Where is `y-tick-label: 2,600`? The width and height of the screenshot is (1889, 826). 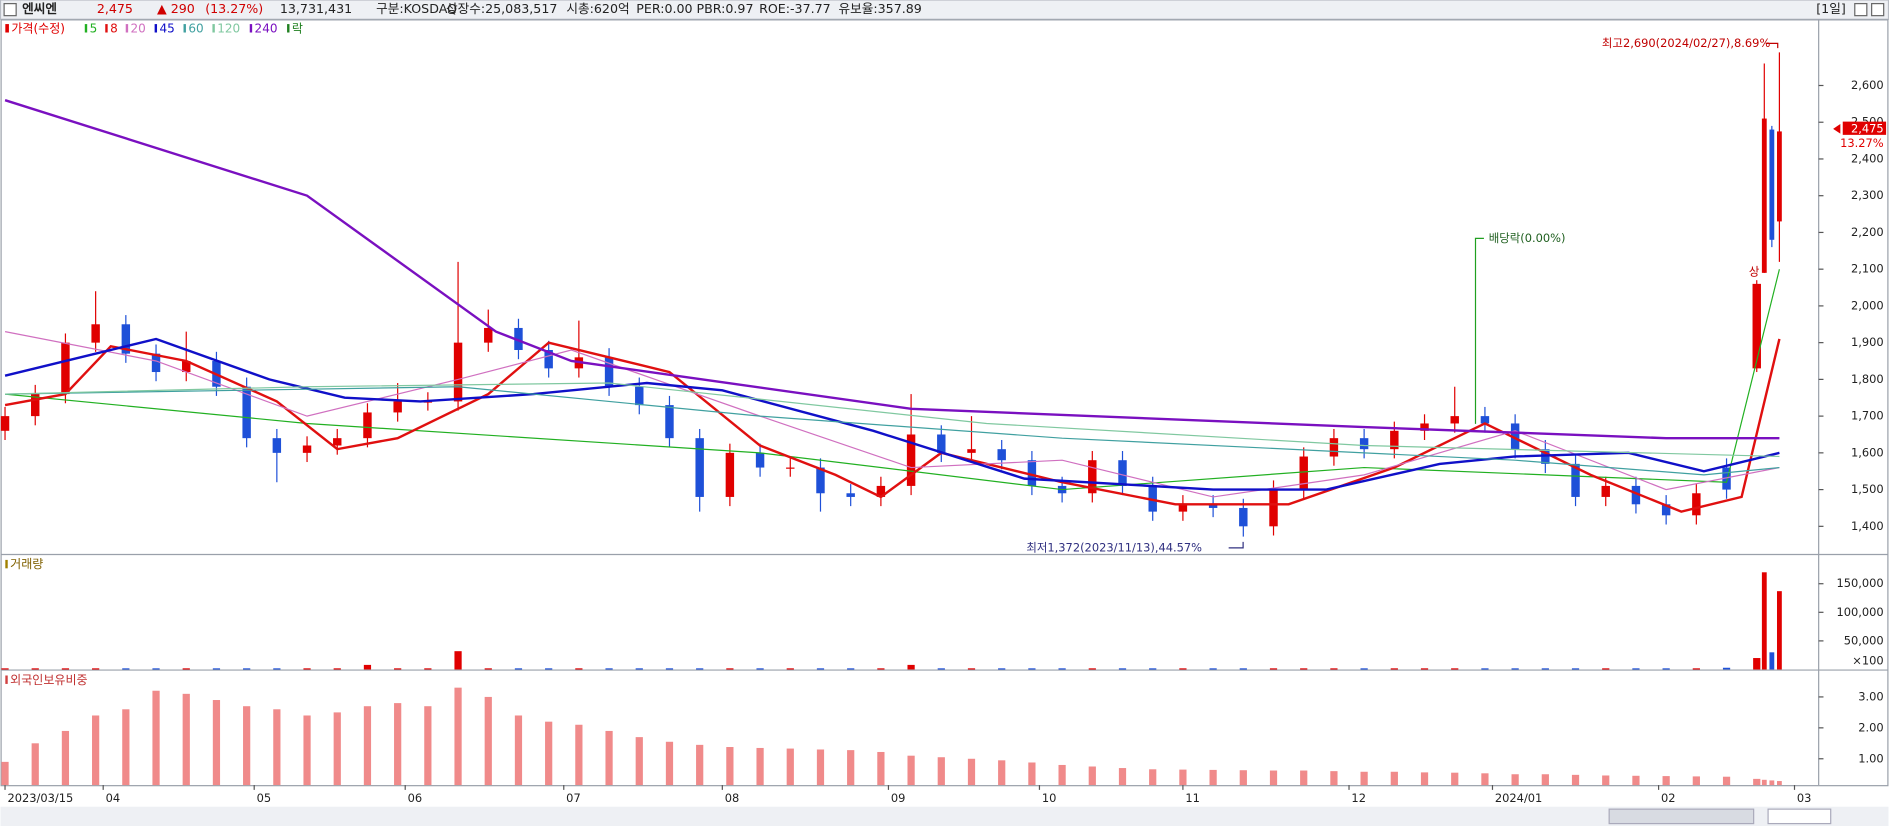
y-tick-label: 2,600 is located at coordinates (1867, 85).